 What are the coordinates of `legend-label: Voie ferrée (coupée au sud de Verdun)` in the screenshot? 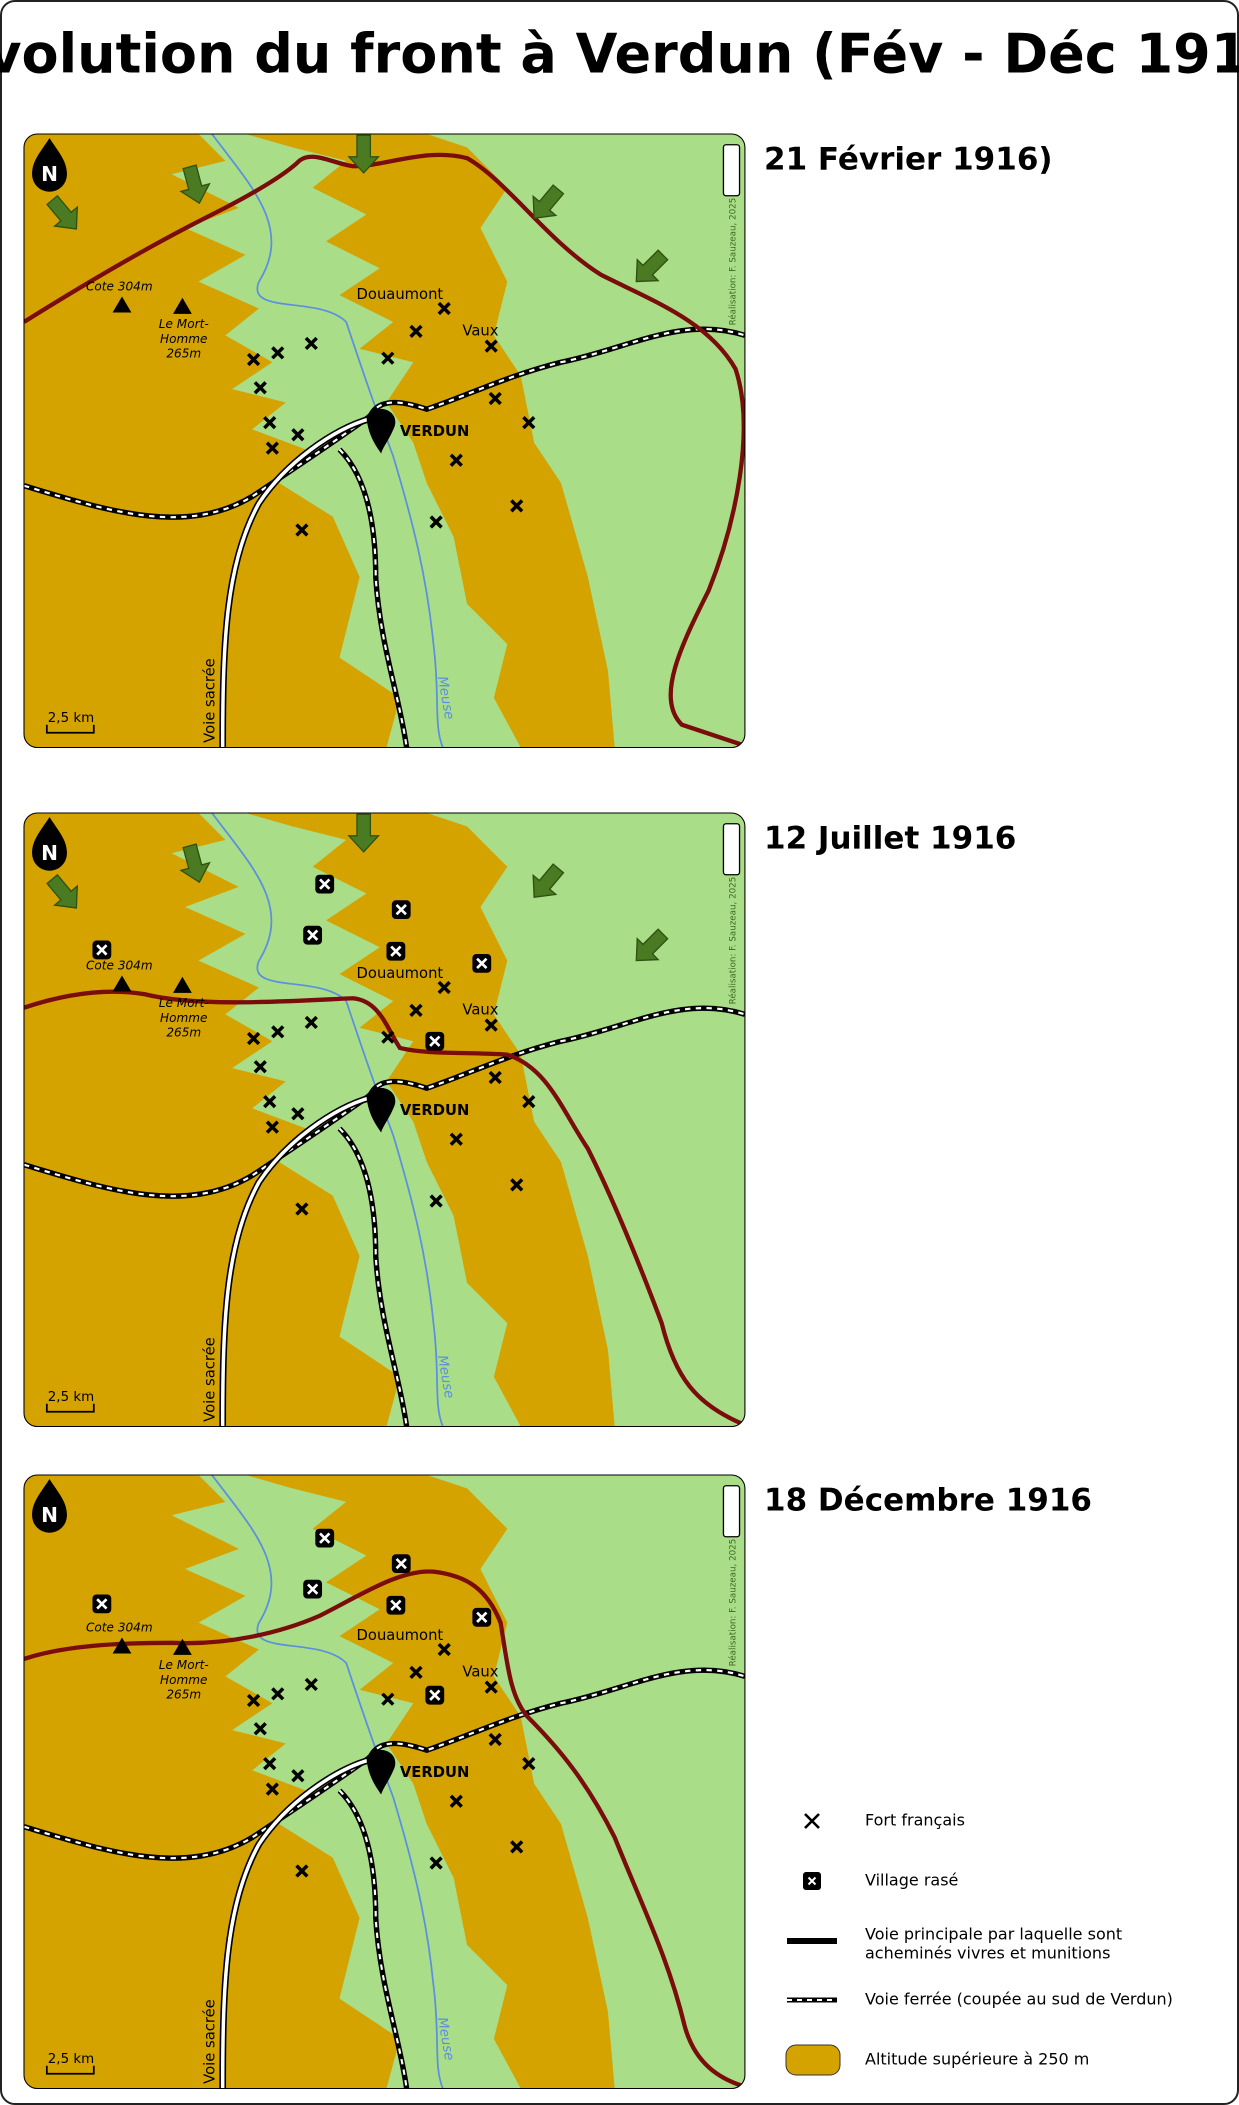 It's located at (1019, 1999).